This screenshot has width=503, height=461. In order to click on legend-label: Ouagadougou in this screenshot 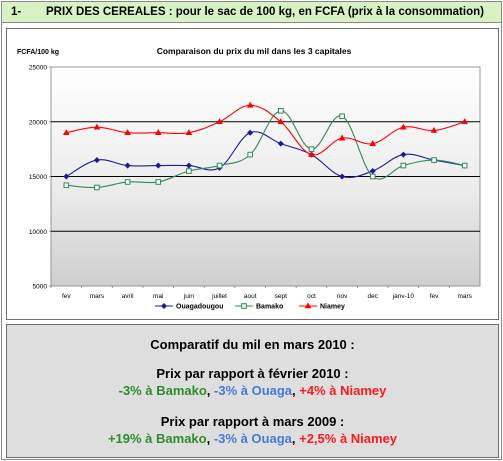, I will do `click(199, 307)`.